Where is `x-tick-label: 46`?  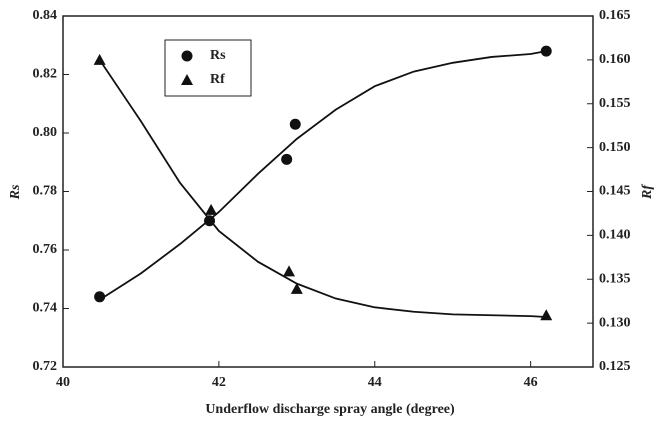 x-tick-label: 46 is located at coordinates (531, 382).